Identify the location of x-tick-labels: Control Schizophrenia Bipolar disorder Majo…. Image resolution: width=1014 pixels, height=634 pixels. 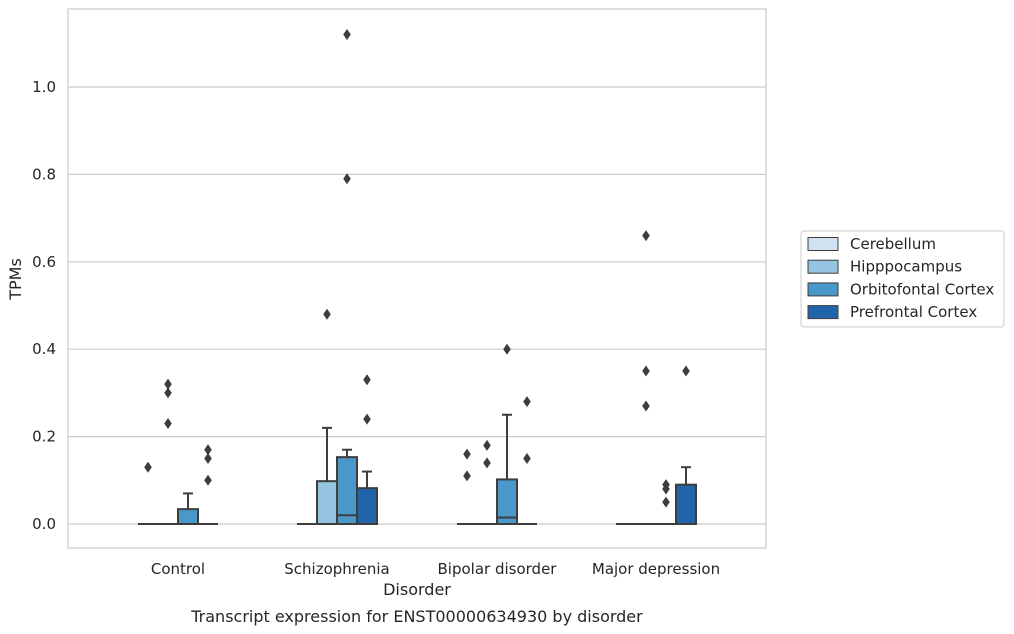
(435, 569).